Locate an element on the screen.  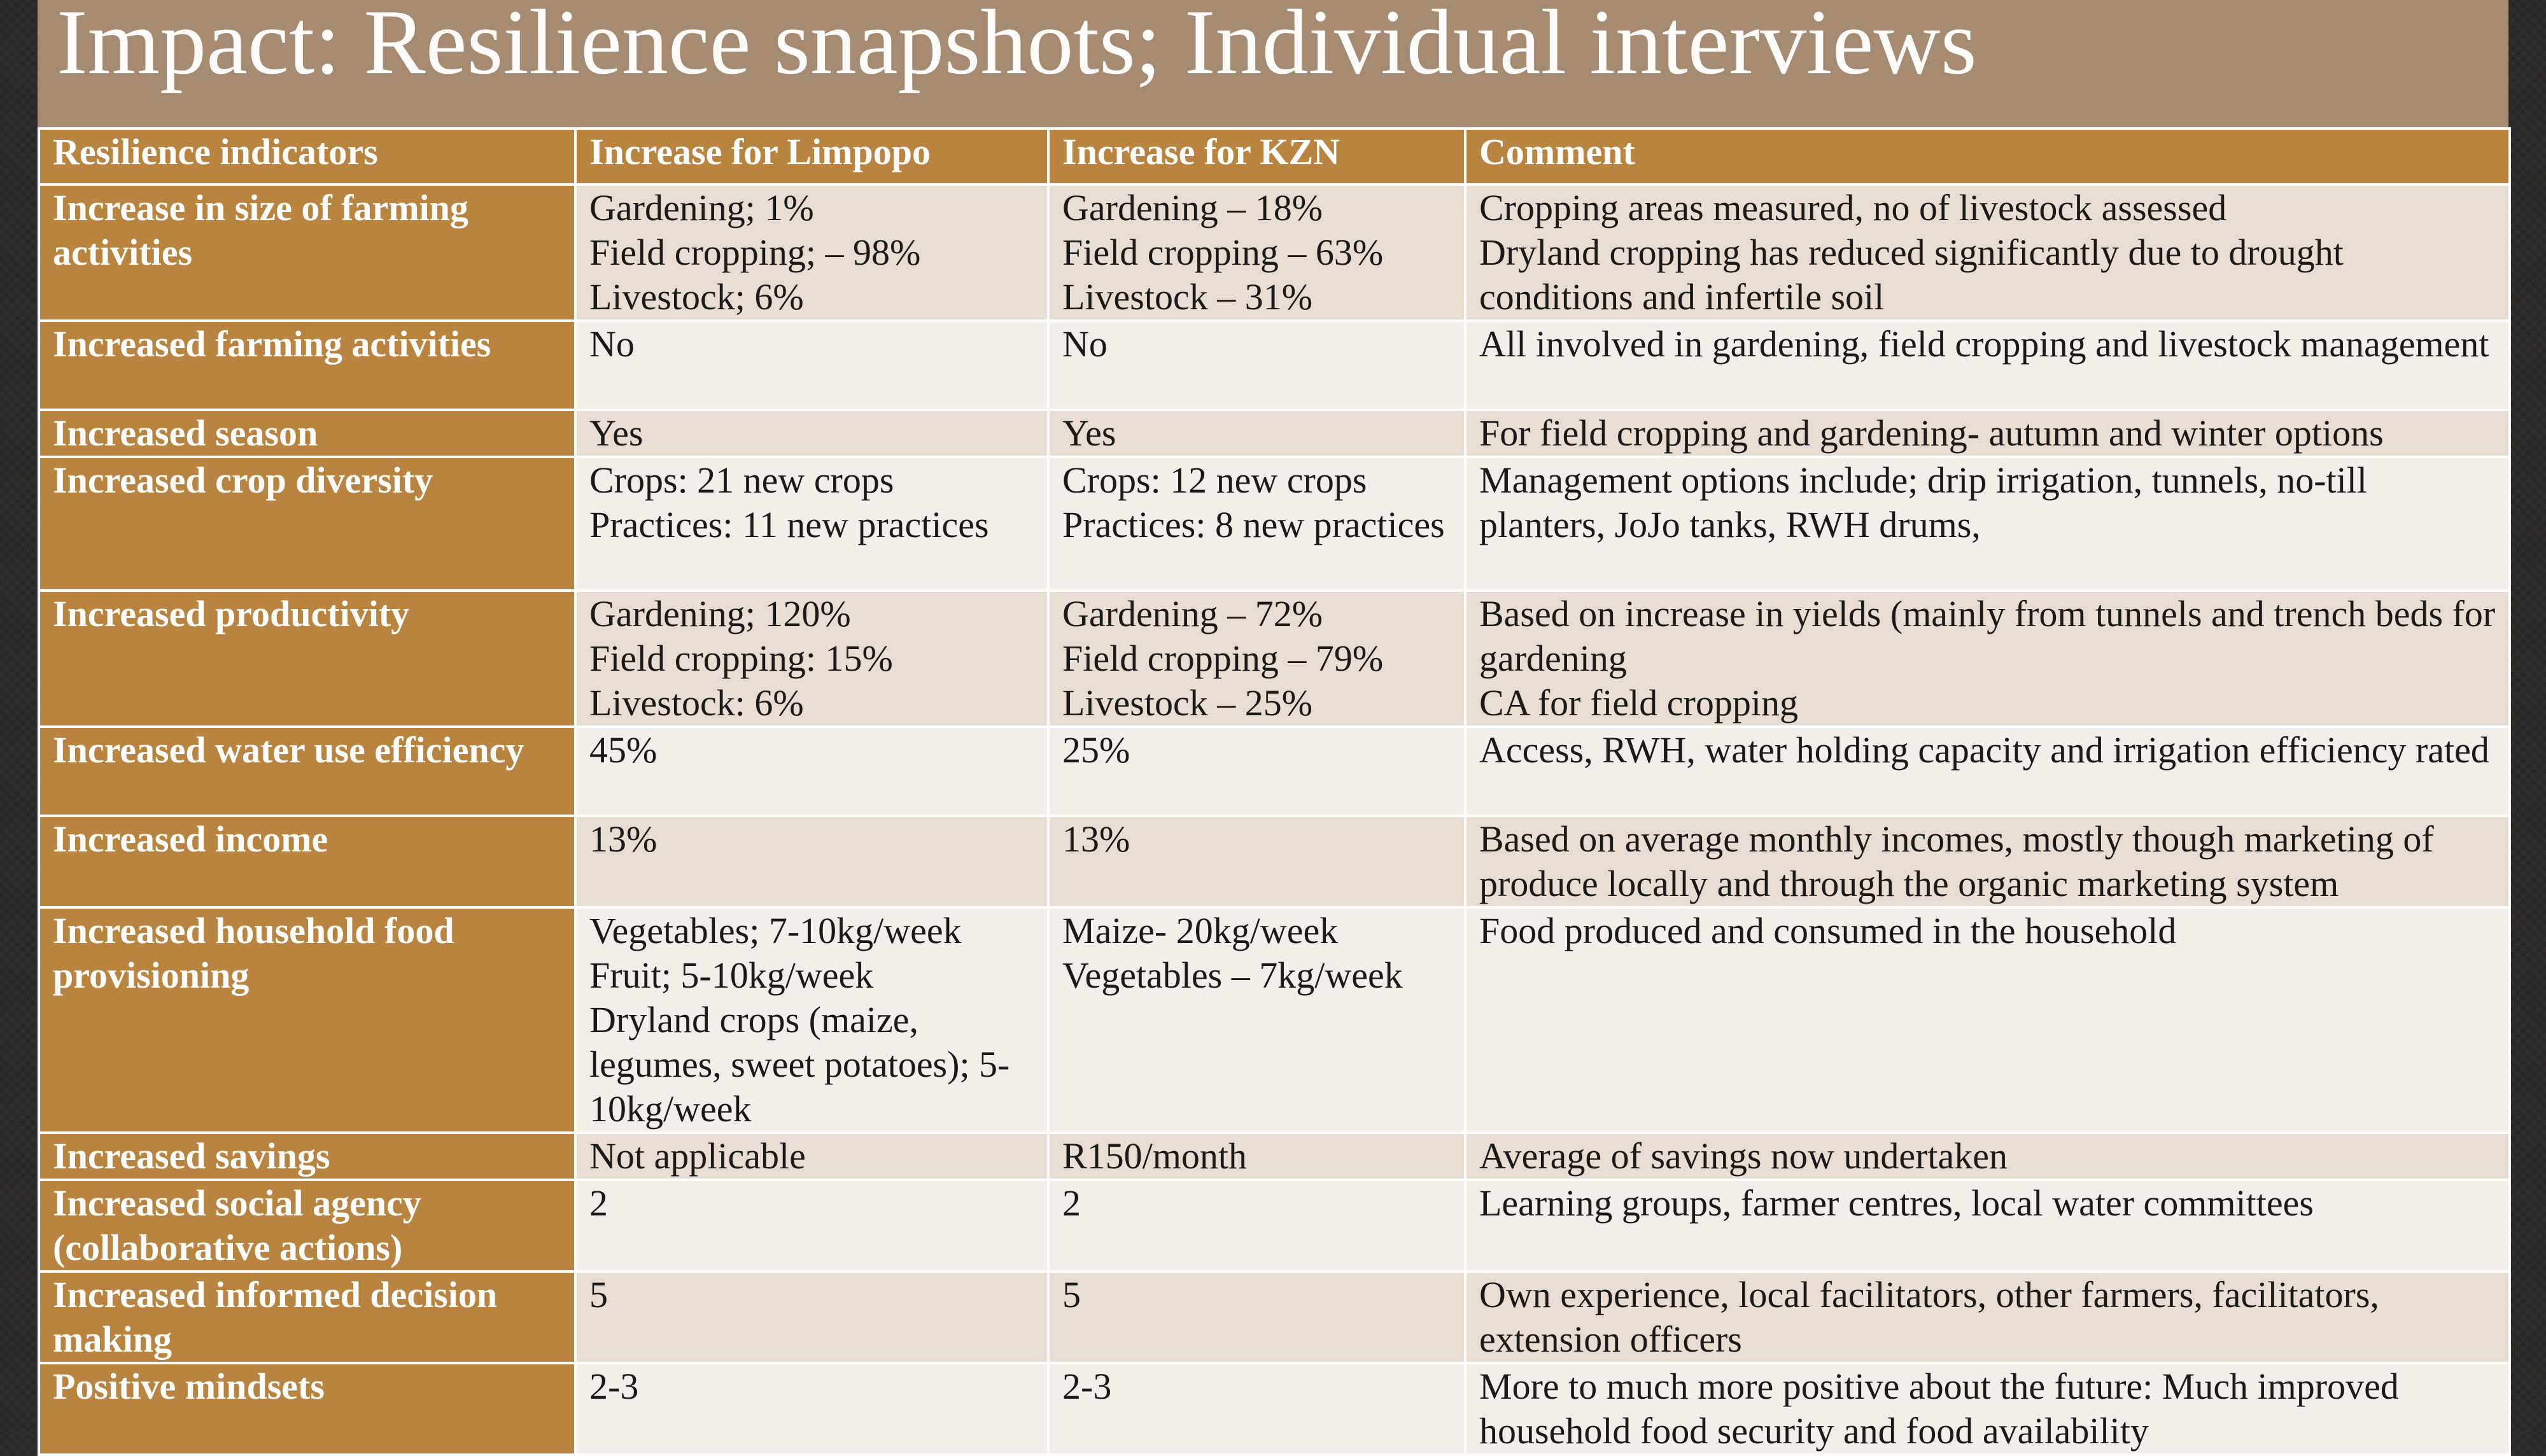
limpopo-cell: Not applicable is located at coordinates (812, 1156).